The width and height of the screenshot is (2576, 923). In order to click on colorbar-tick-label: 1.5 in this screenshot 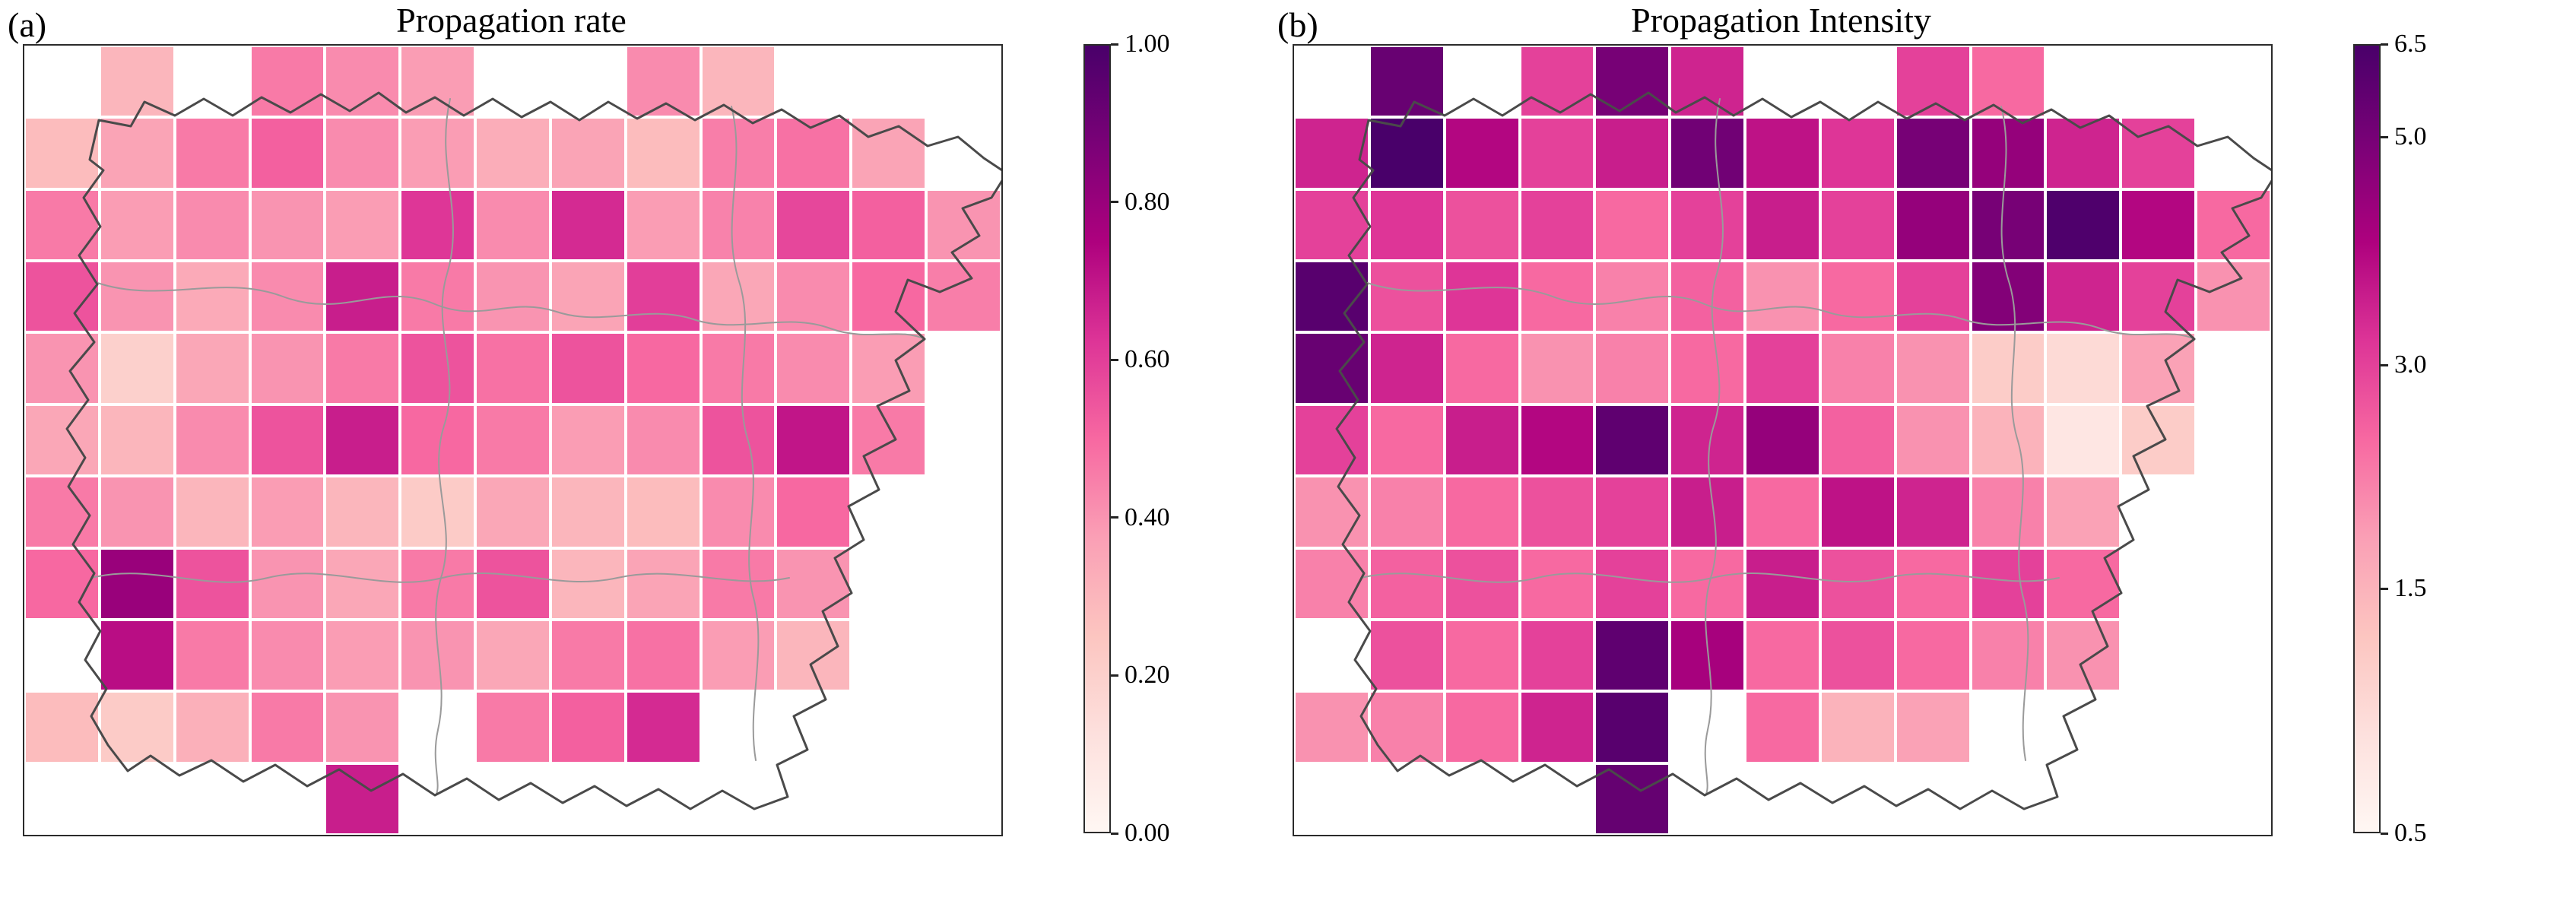, I will do `click(2410, 588)`.